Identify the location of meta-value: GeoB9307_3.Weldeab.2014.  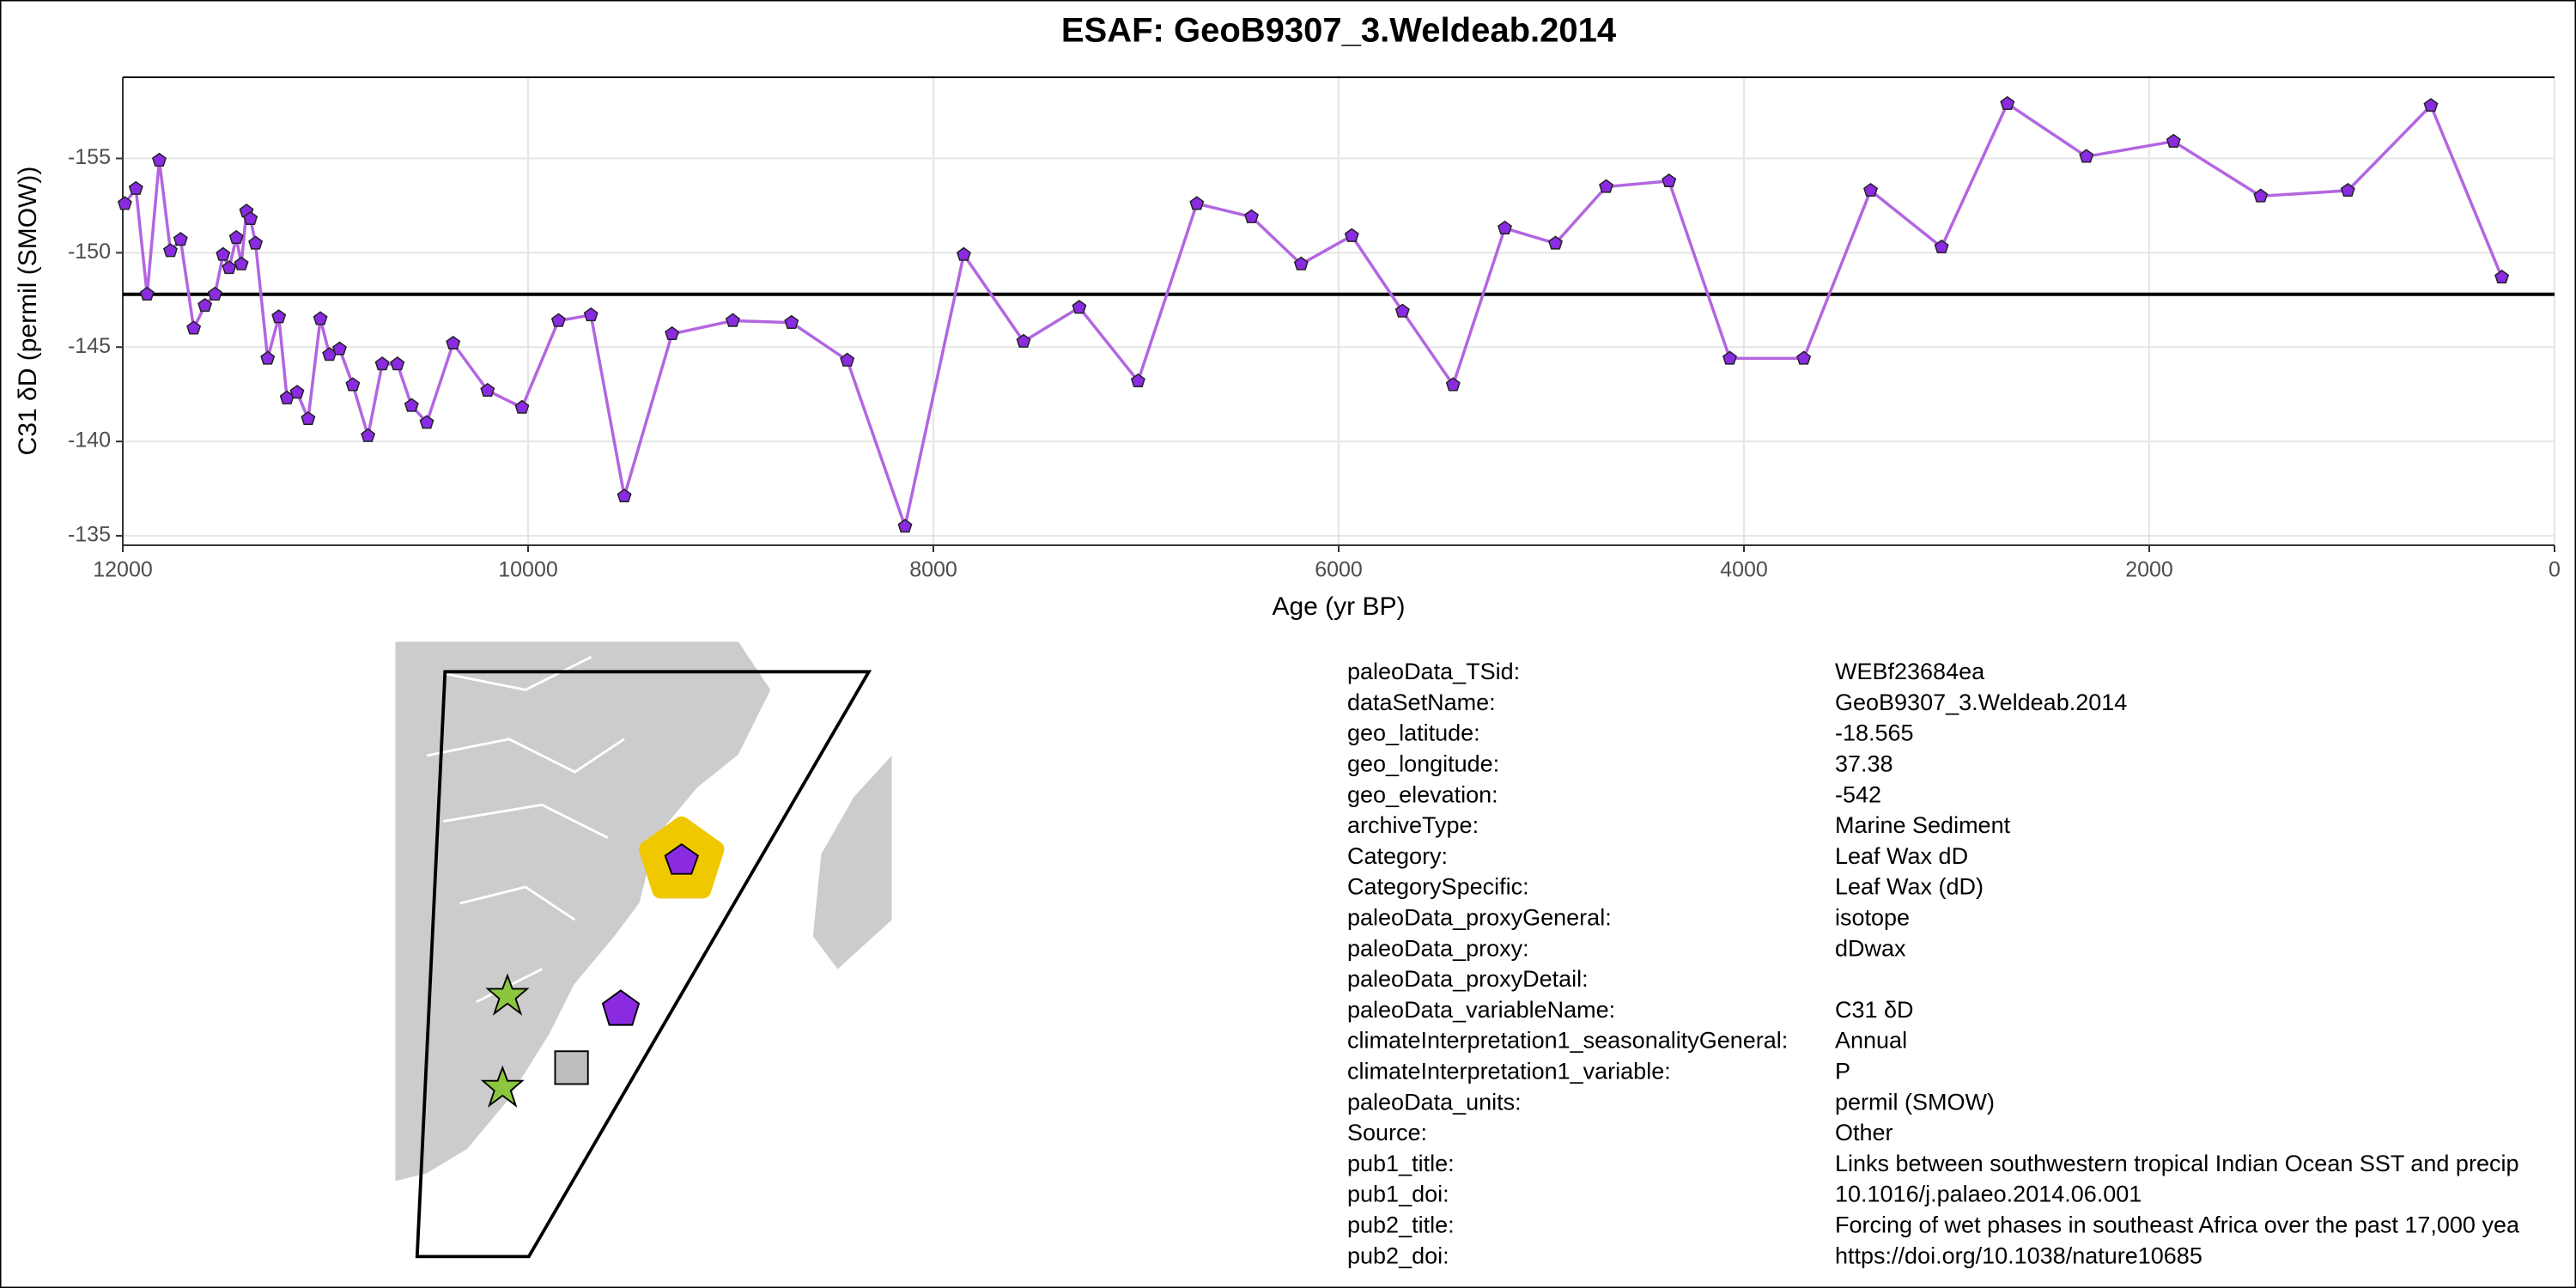
(1981, 702).